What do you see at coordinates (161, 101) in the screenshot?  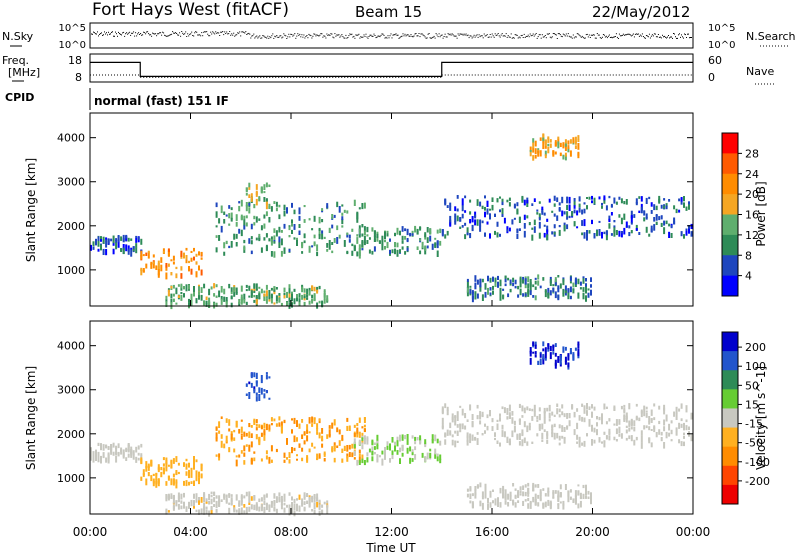 I see `cpid-text: normal (fast) 151 IF` at bounding box center [161, 101].